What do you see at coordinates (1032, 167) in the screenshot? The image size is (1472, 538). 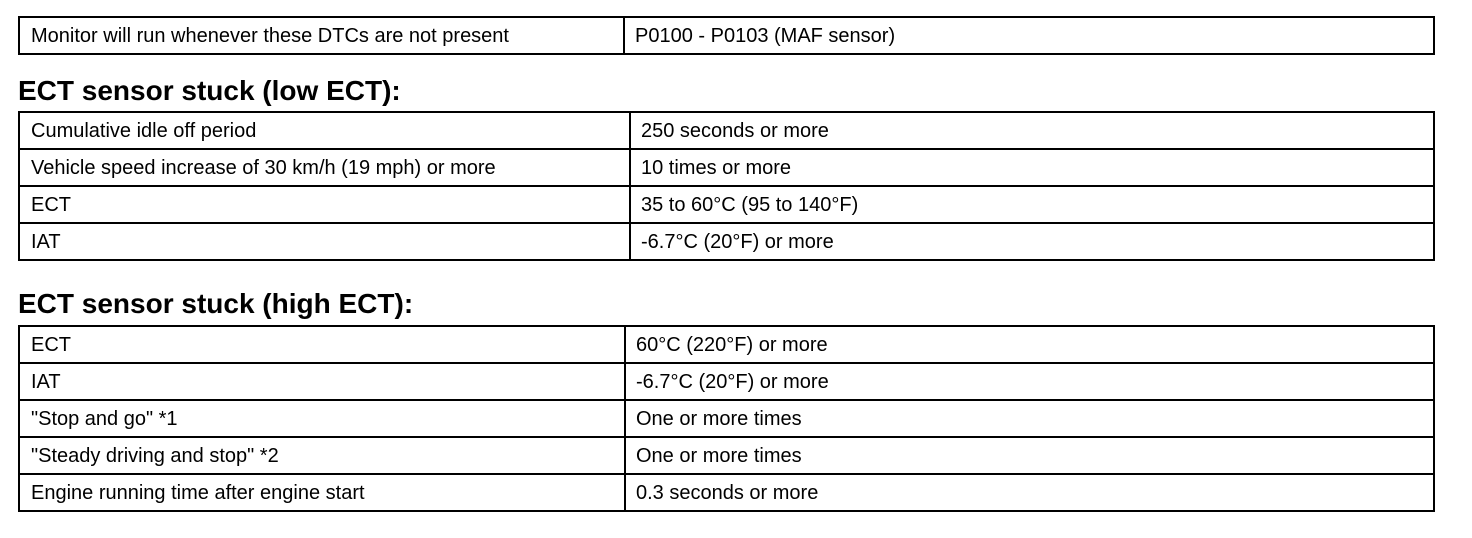 I see `value-cell: 10 times or more` at bounding box center [1032, 167].